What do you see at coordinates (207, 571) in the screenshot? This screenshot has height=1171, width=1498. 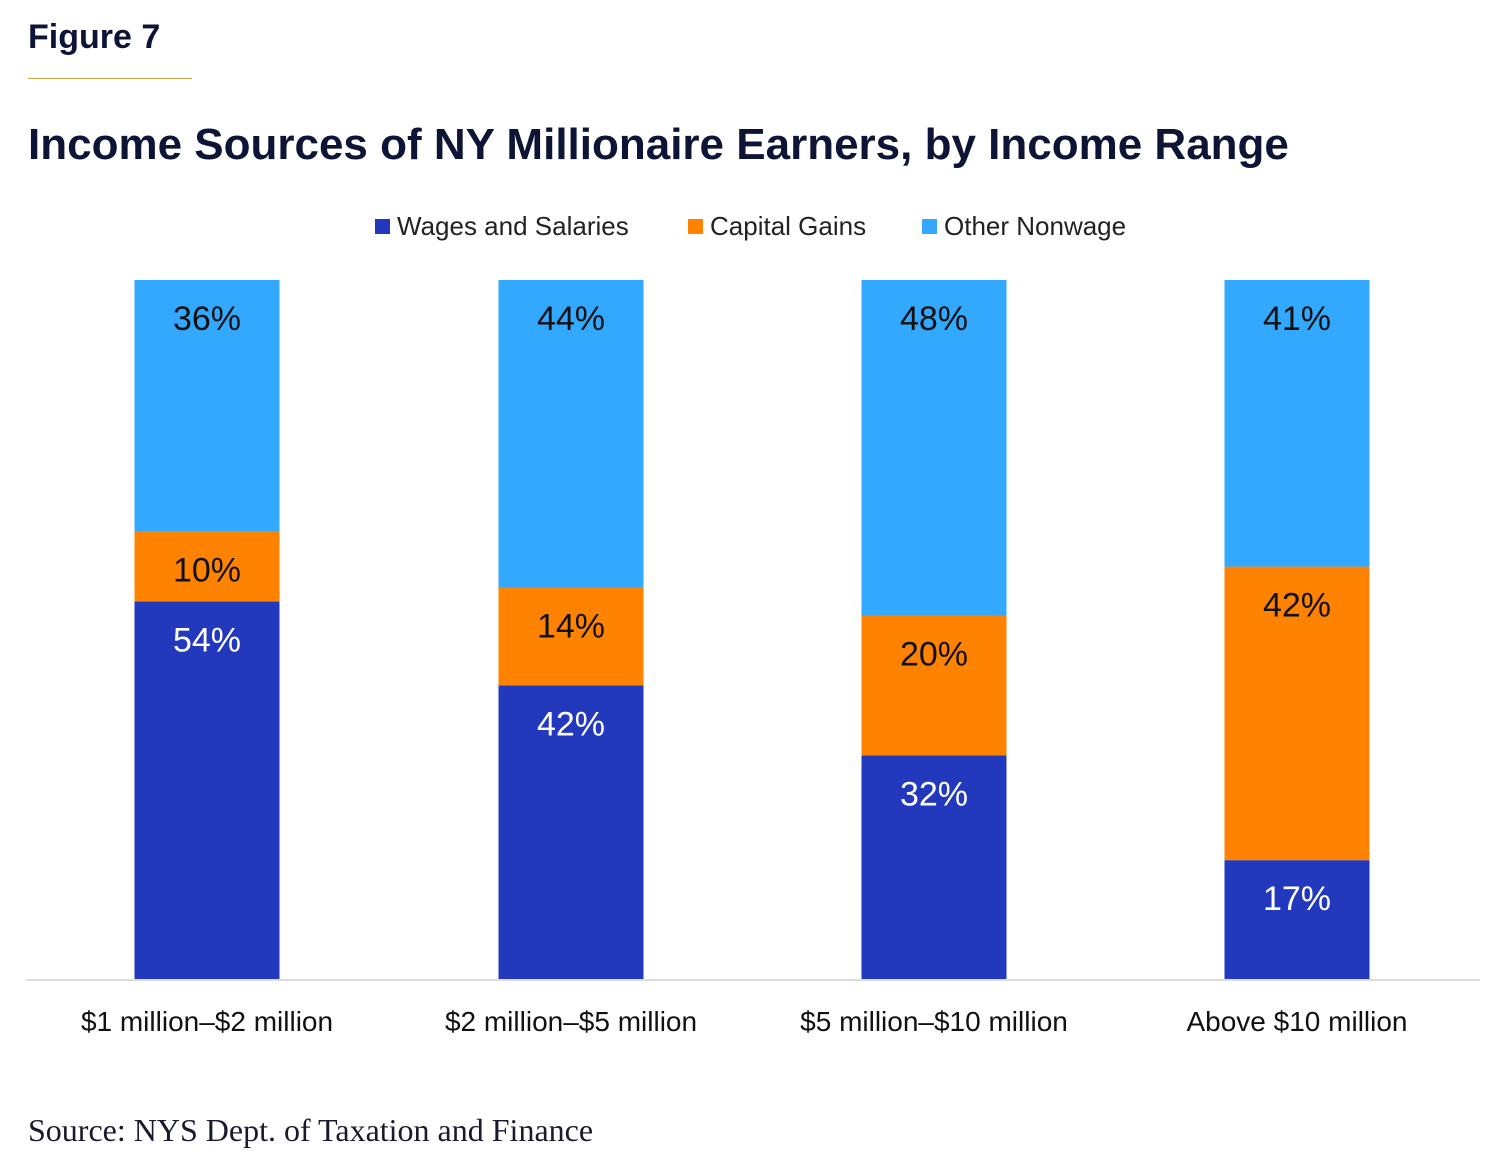 I see `data-label-capital-gains-1: 10%` at bounding box center [207, 571].